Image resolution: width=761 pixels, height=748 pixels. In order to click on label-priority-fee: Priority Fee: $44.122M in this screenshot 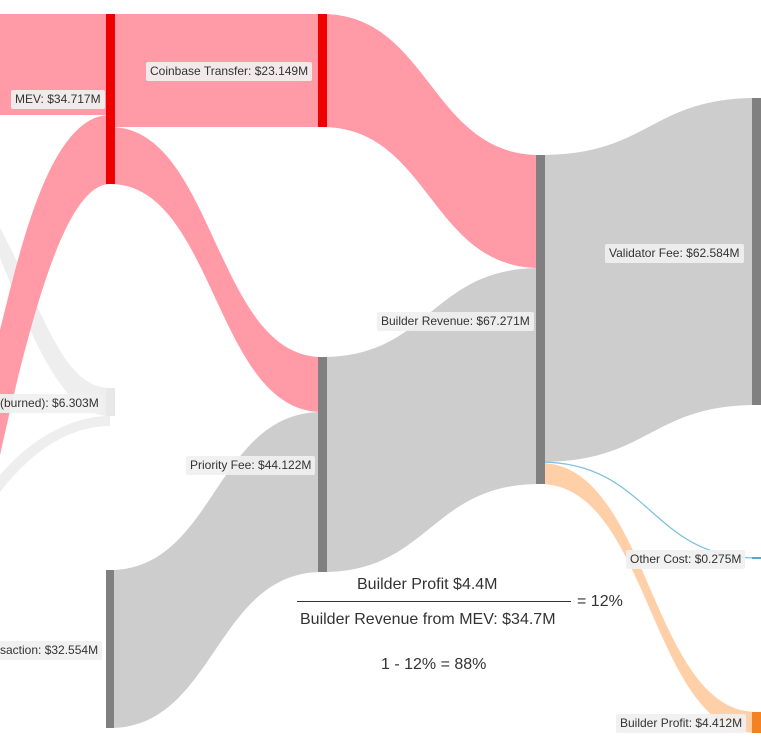, I will do `click(251, 465)`.